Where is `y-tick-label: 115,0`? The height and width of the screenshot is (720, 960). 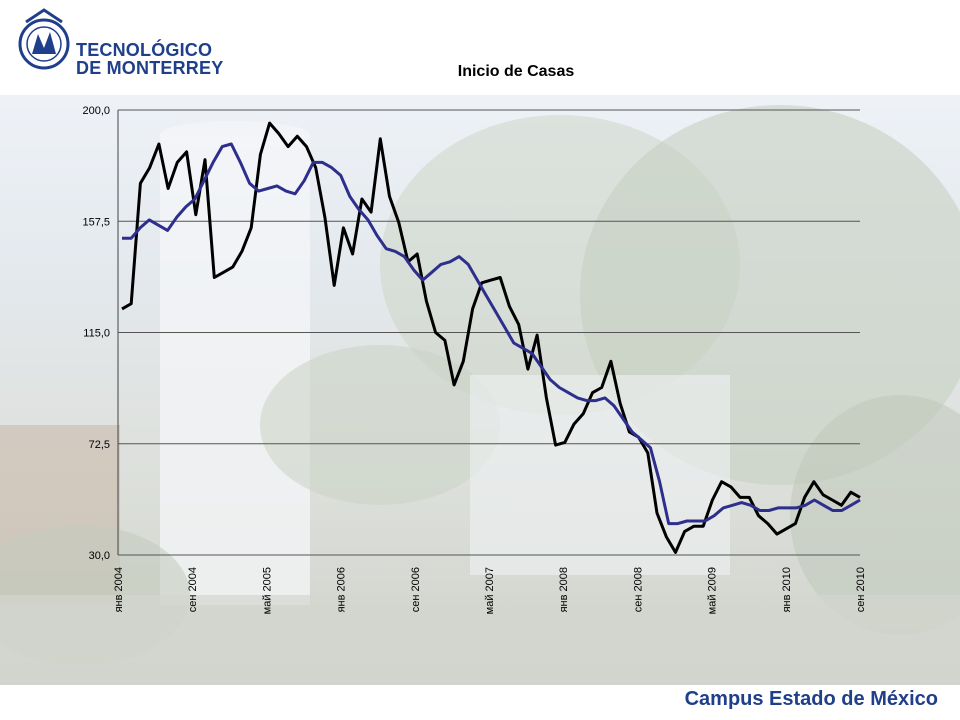
y-tick-label: 115,0 is located at coordinates (96, 334).